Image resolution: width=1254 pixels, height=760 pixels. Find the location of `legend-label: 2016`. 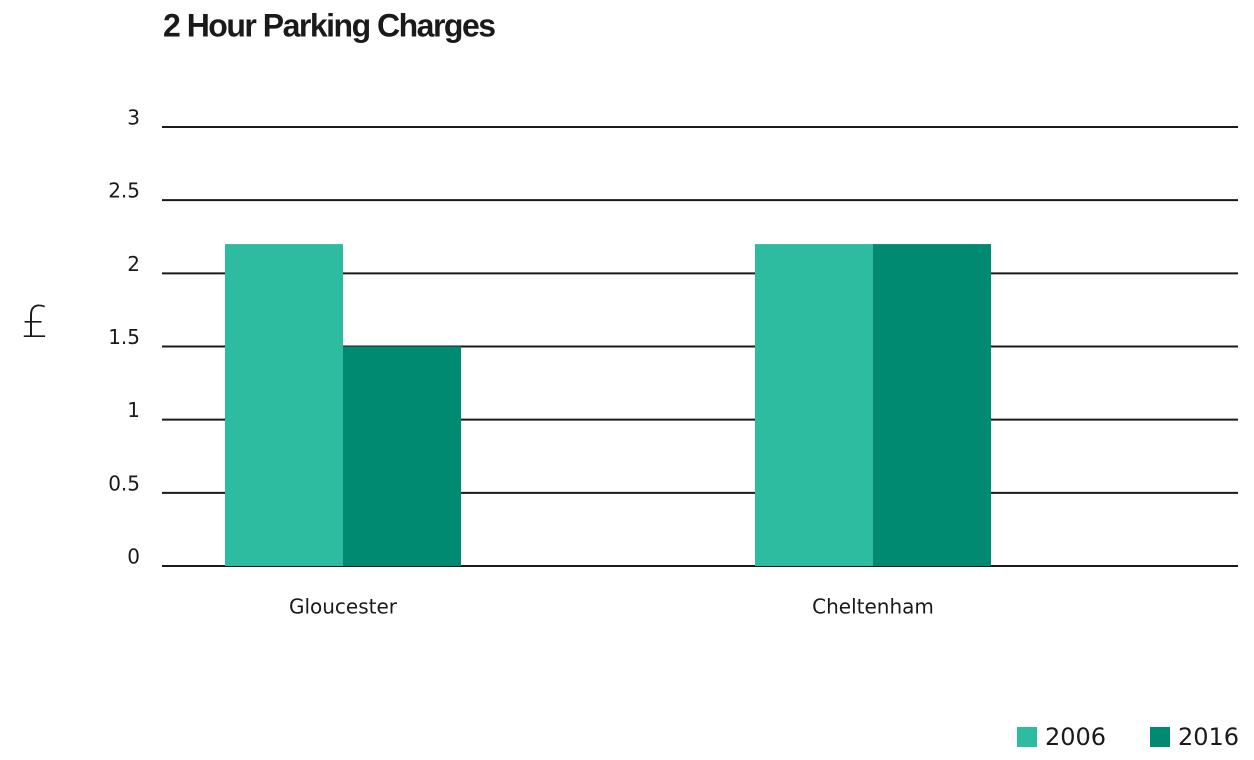

legend-label: 2016 is located at coordinates (1208, 737).